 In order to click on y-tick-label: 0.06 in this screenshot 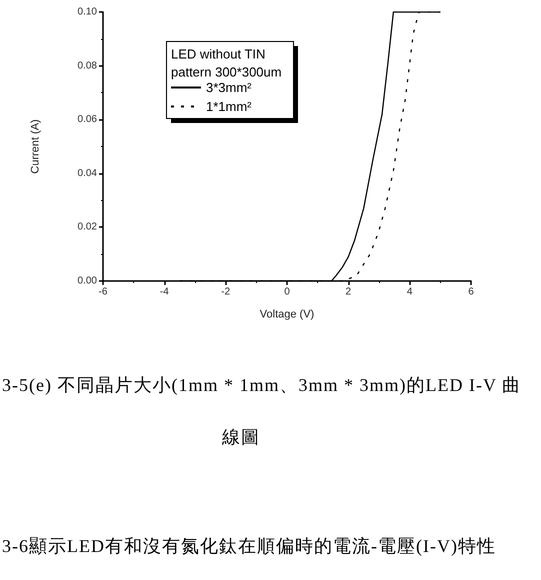, I will do `click(88, 120)`.